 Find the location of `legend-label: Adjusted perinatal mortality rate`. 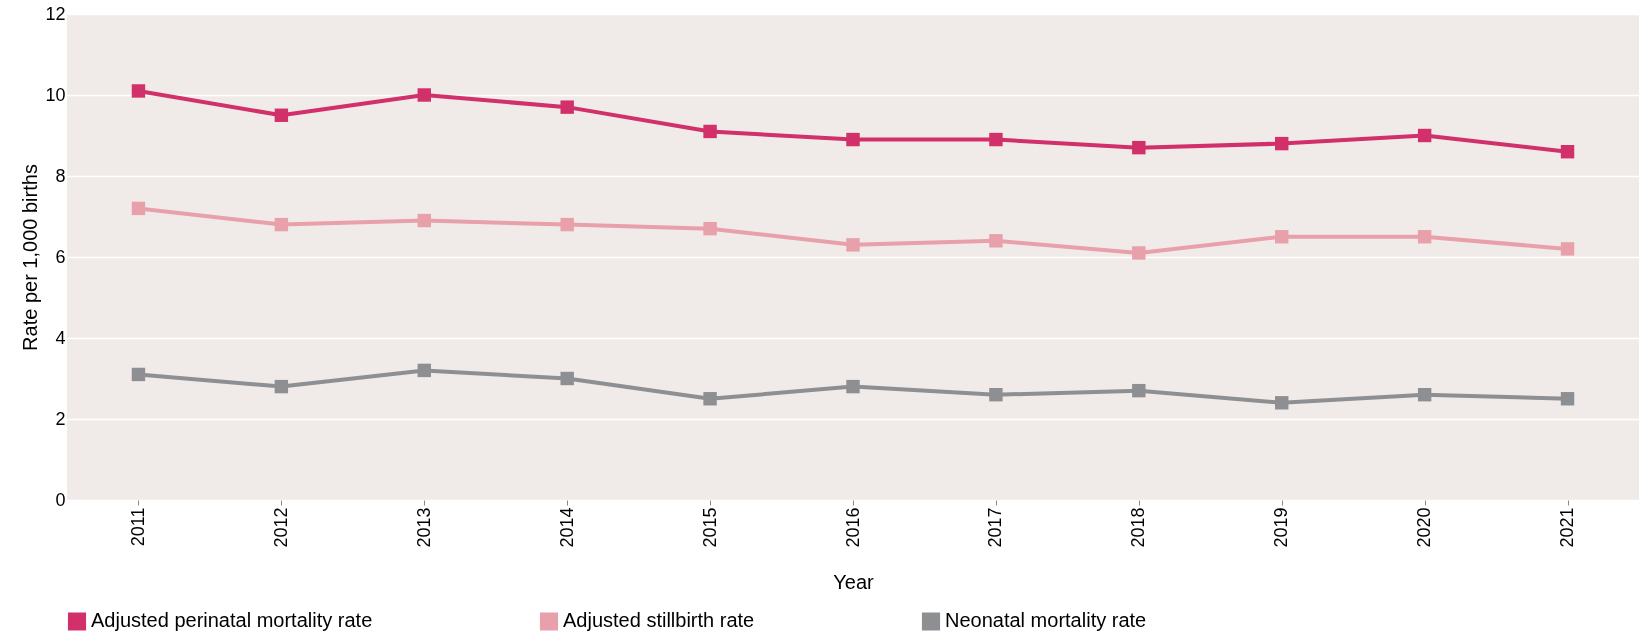

legend-label: Adjusted perinatal mortality rate is located at coordinates (232, 620).